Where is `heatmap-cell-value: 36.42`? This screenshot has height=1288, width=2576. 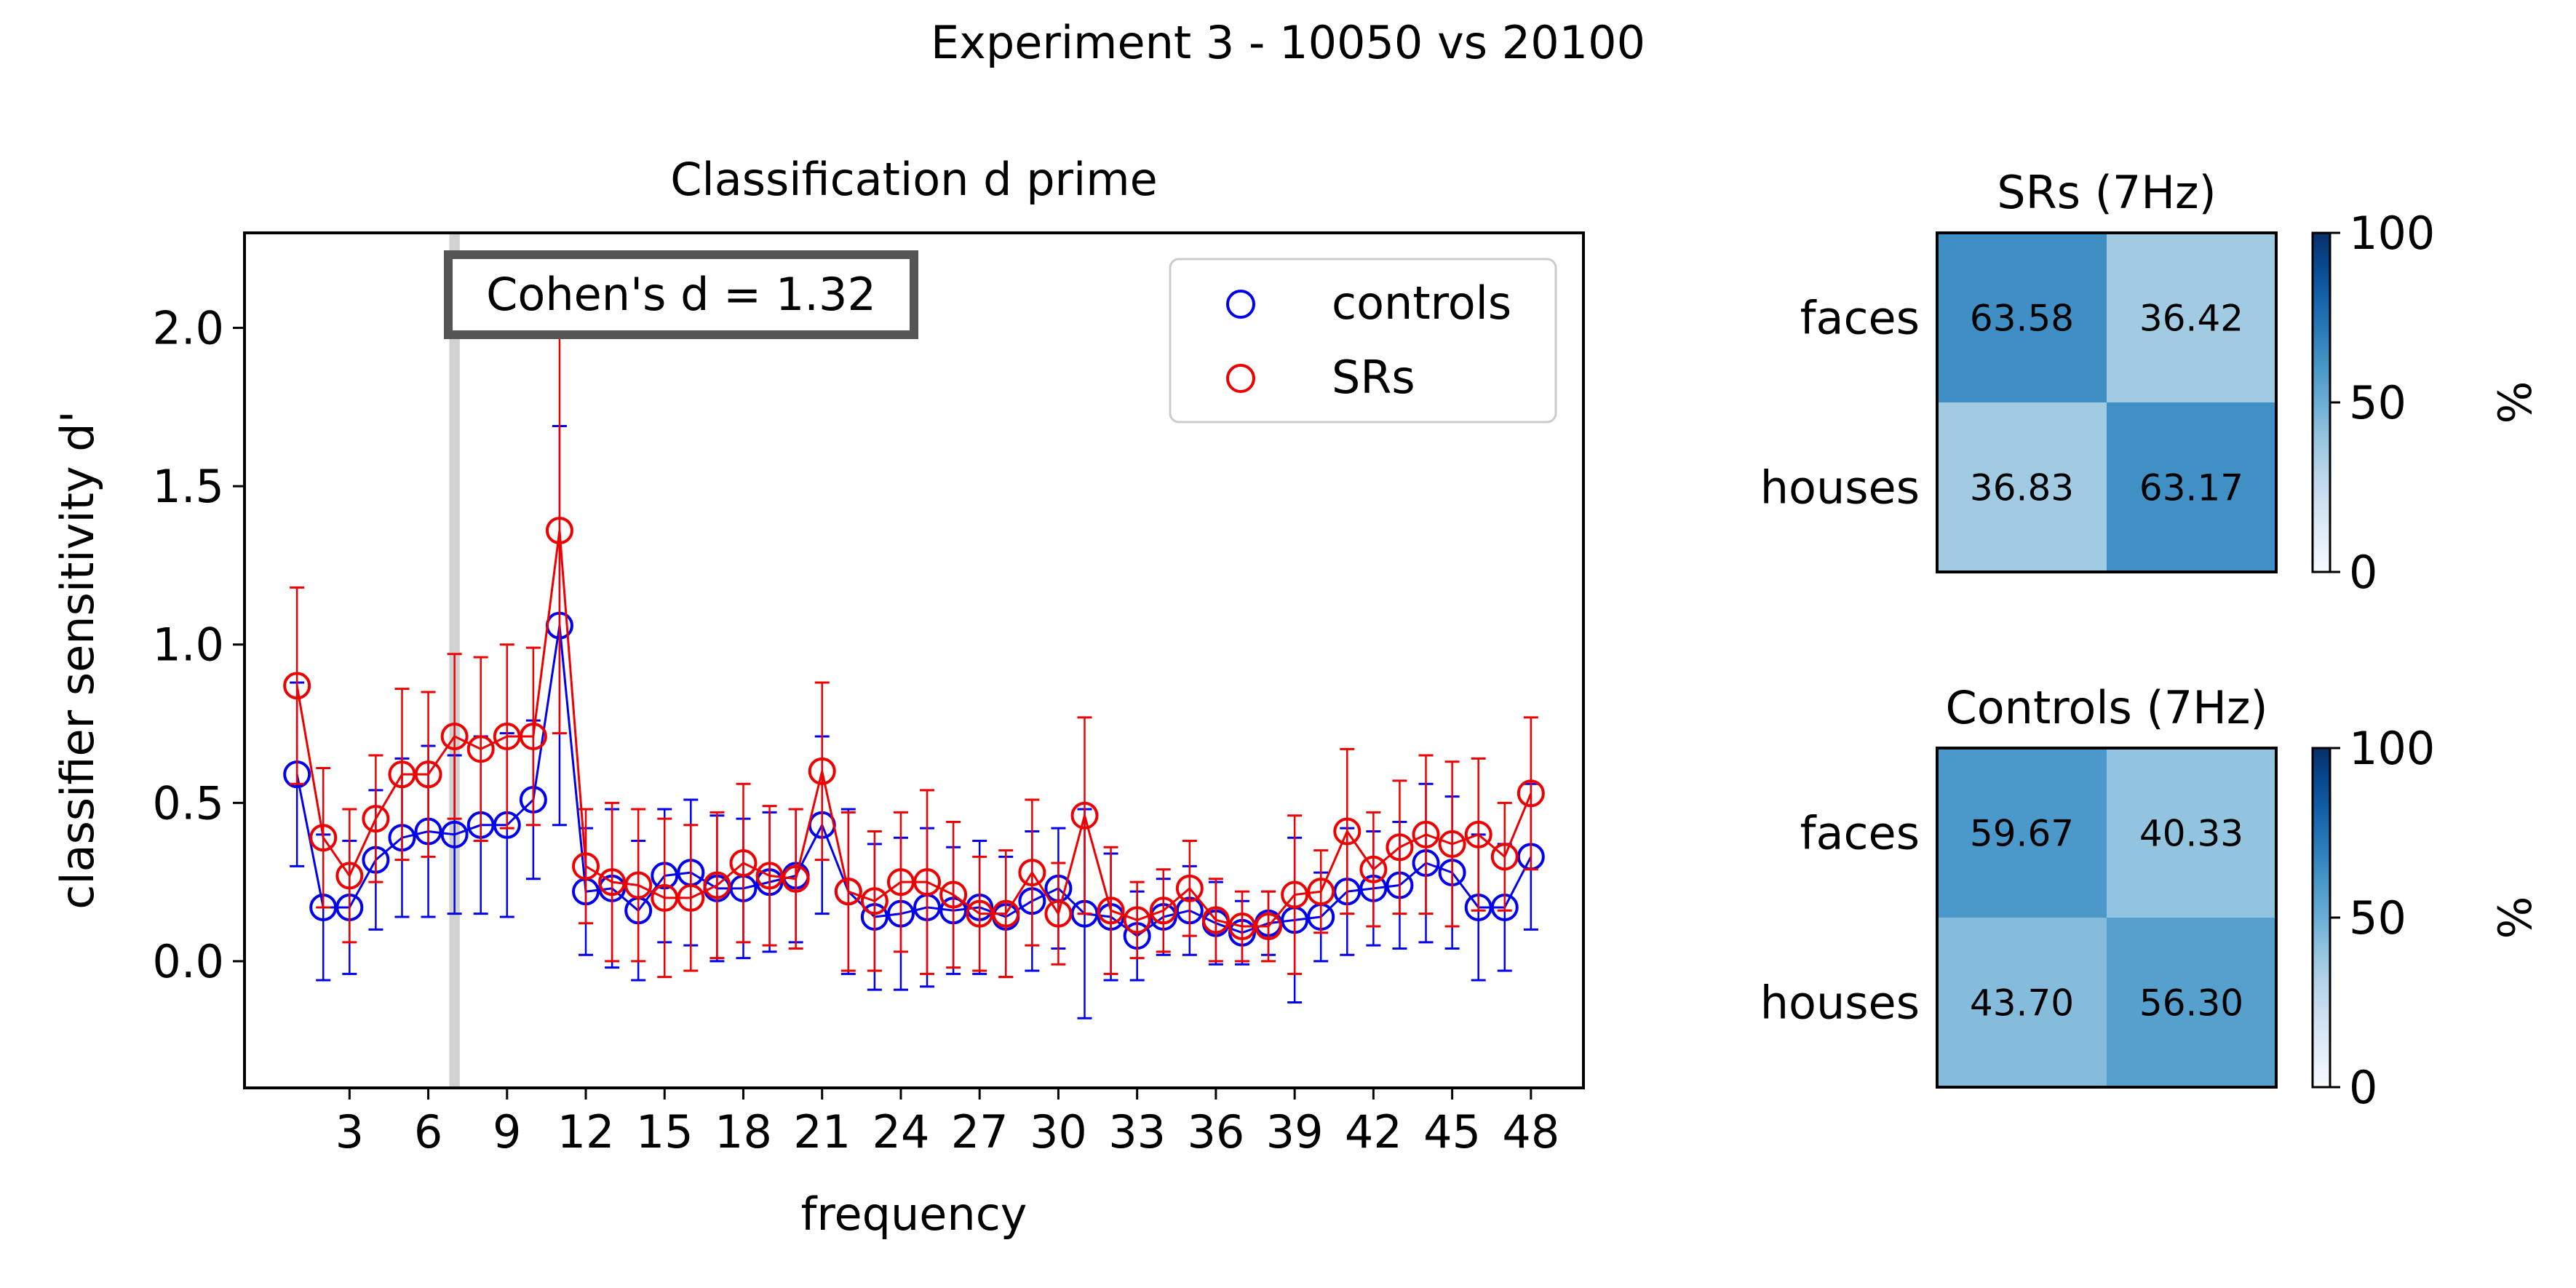 heatmap-cell-value: 36.42 is located at coordinates (2191, 319).